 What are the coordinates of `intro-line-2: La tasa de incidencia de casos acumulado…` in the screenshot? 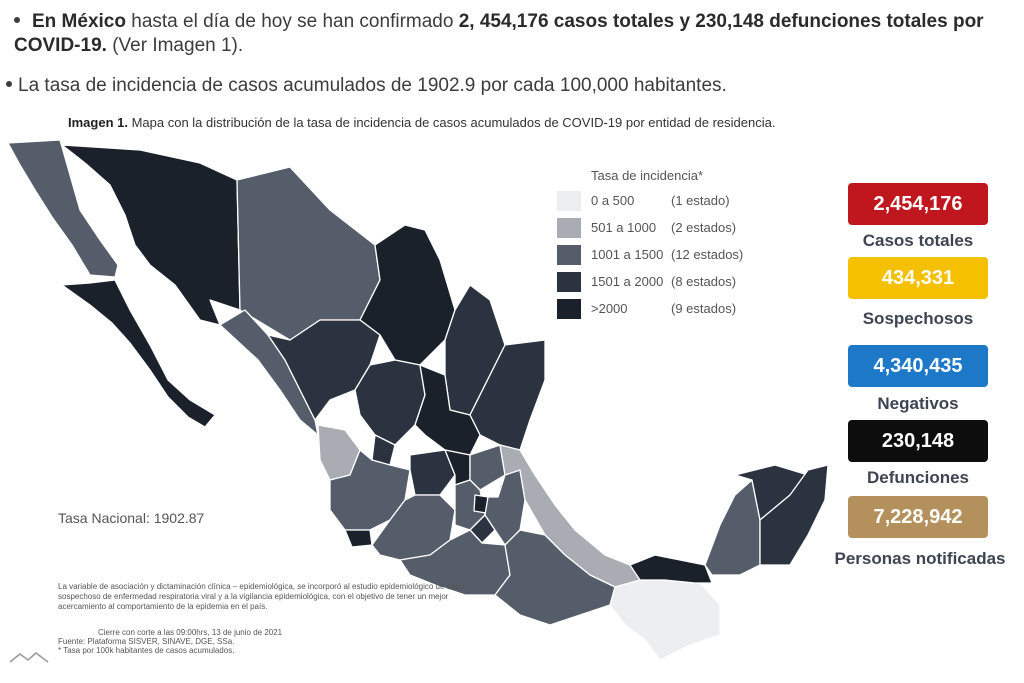 It's located at (366, 86).